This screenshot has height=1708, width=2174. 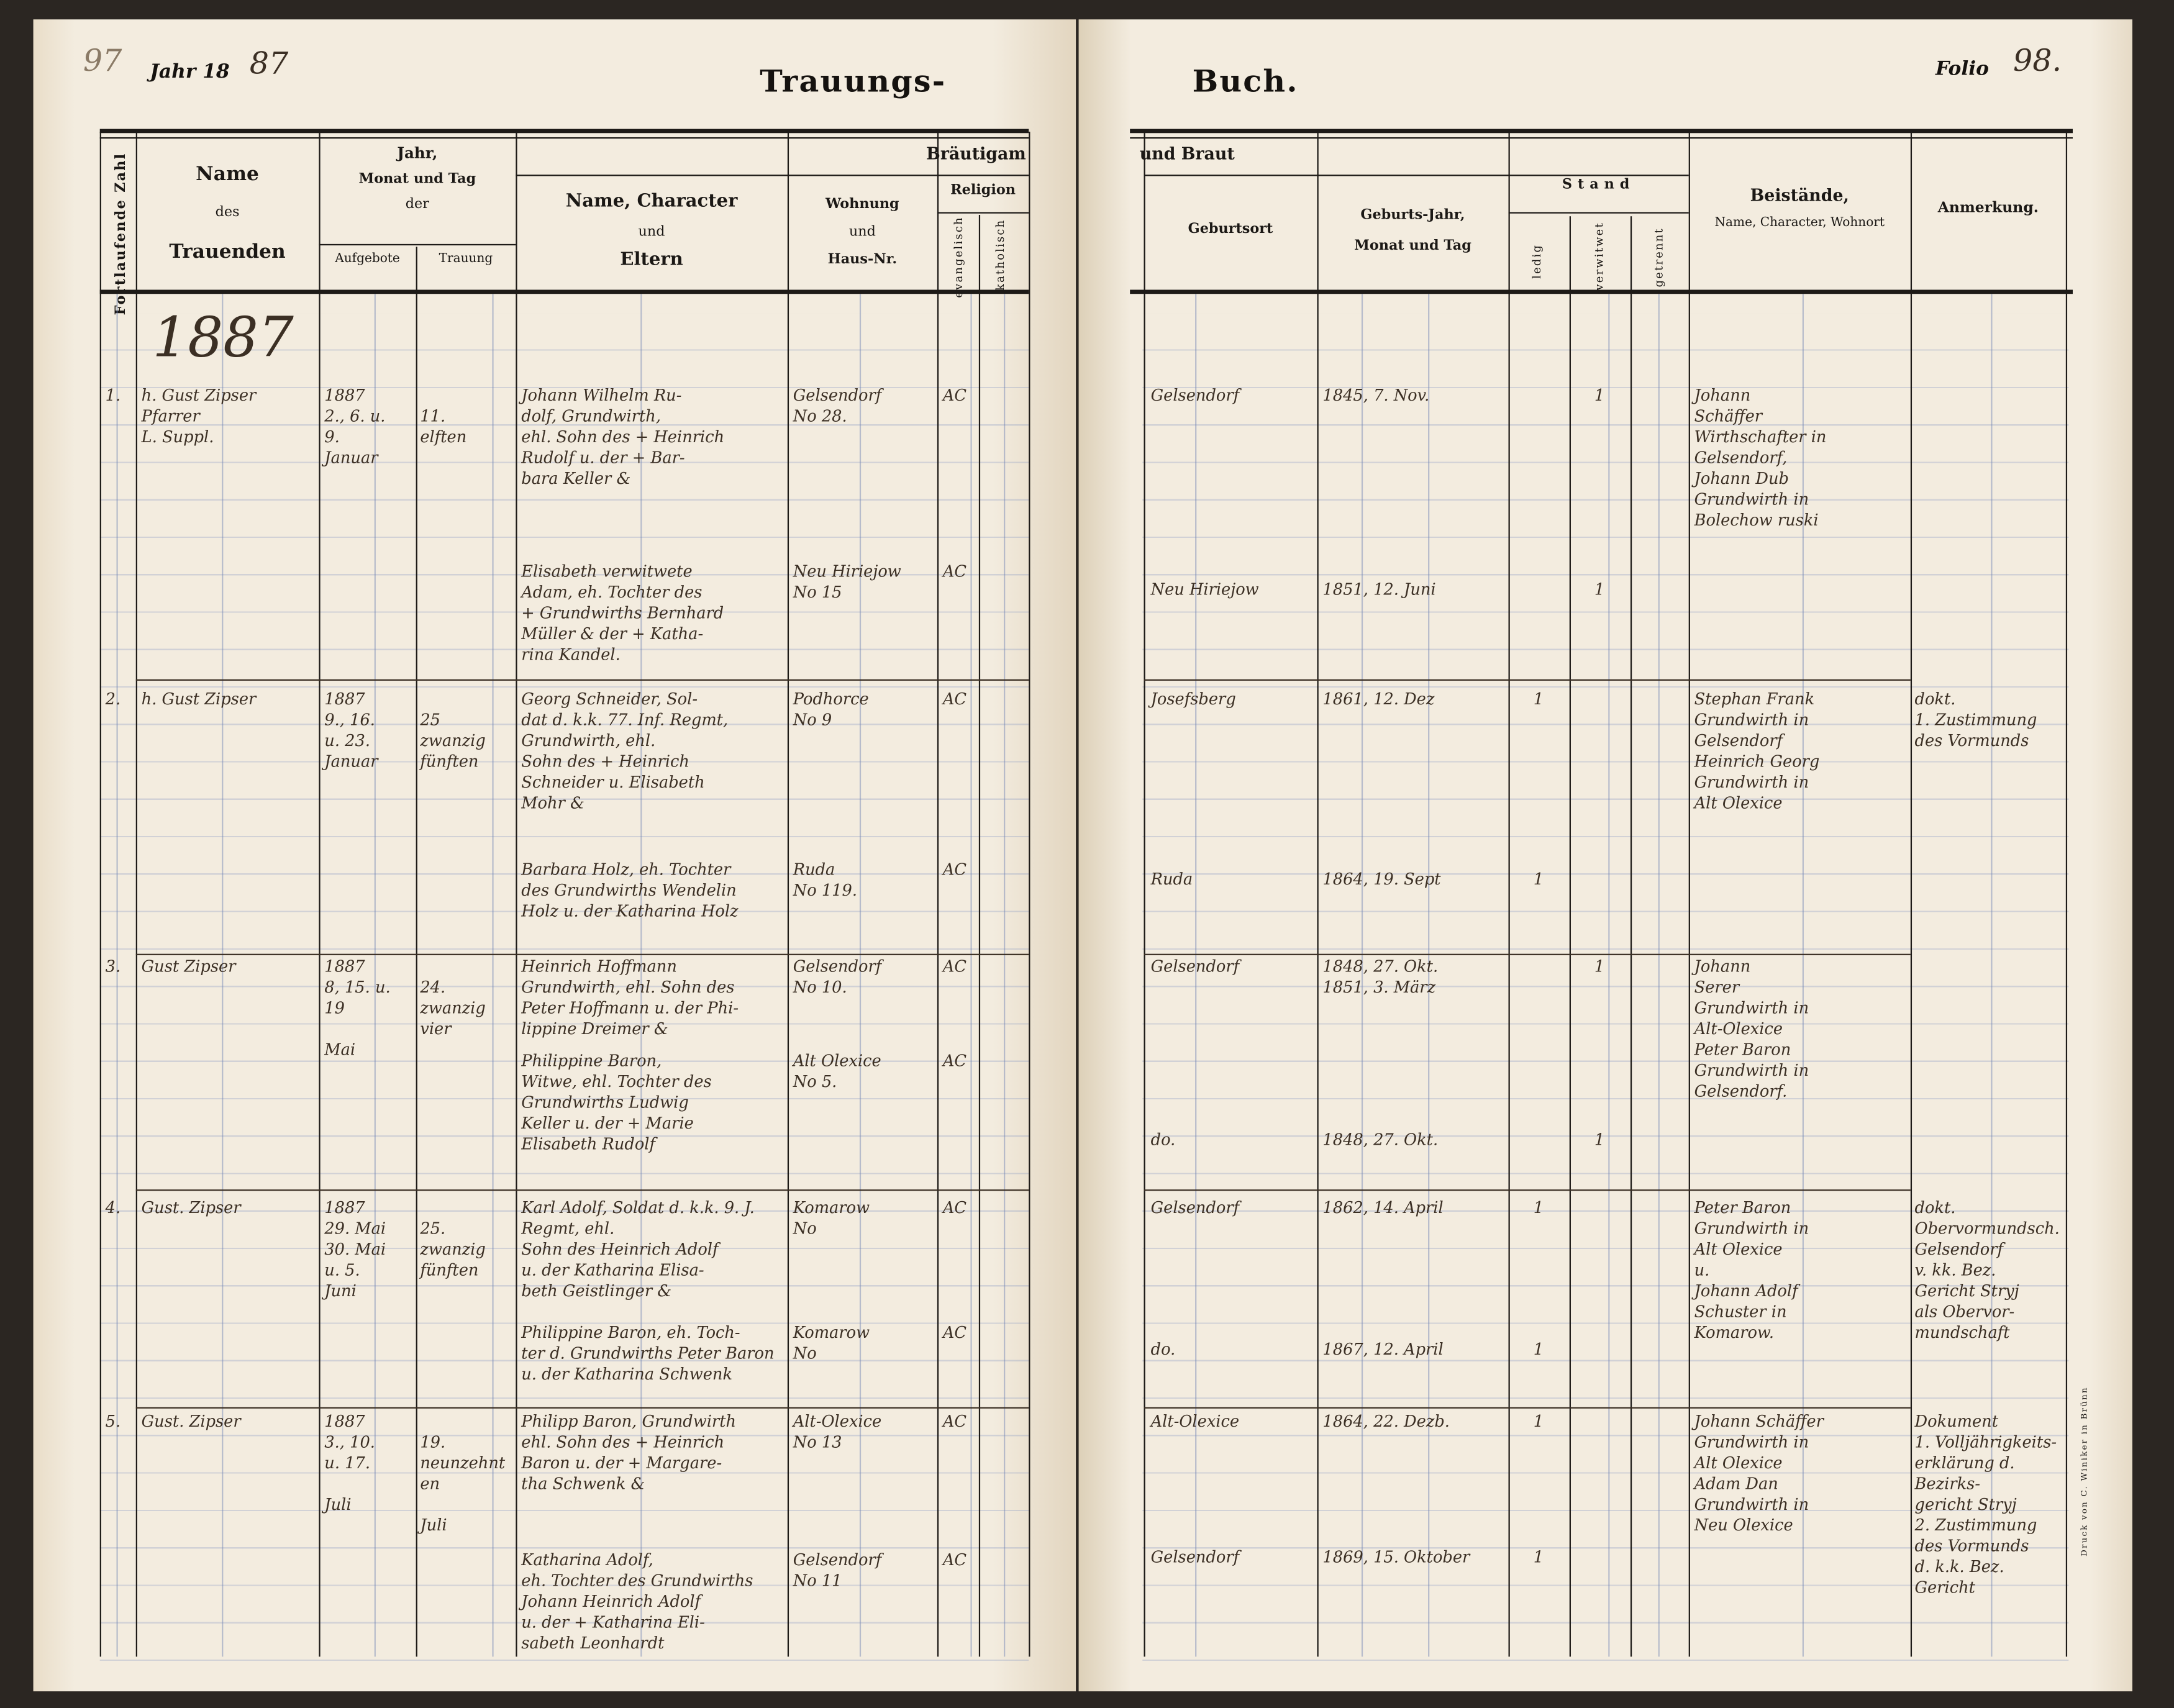 I want to click on wedding-date: 25 zwanzig fünften, so click(x=453, y=740).